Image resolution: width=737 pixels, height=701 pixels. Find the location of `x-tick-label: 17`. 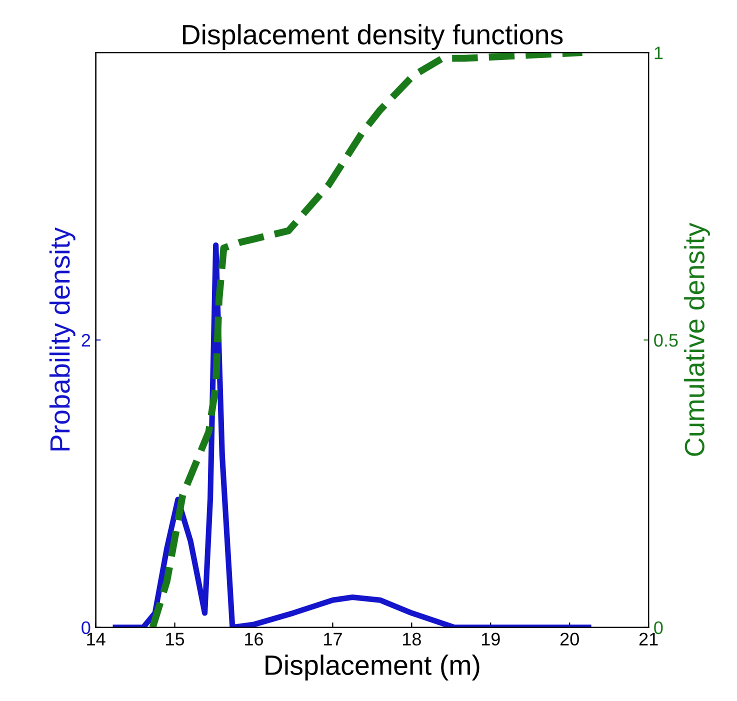

x-tick-label: 17 is located at coordinates (333, 639).